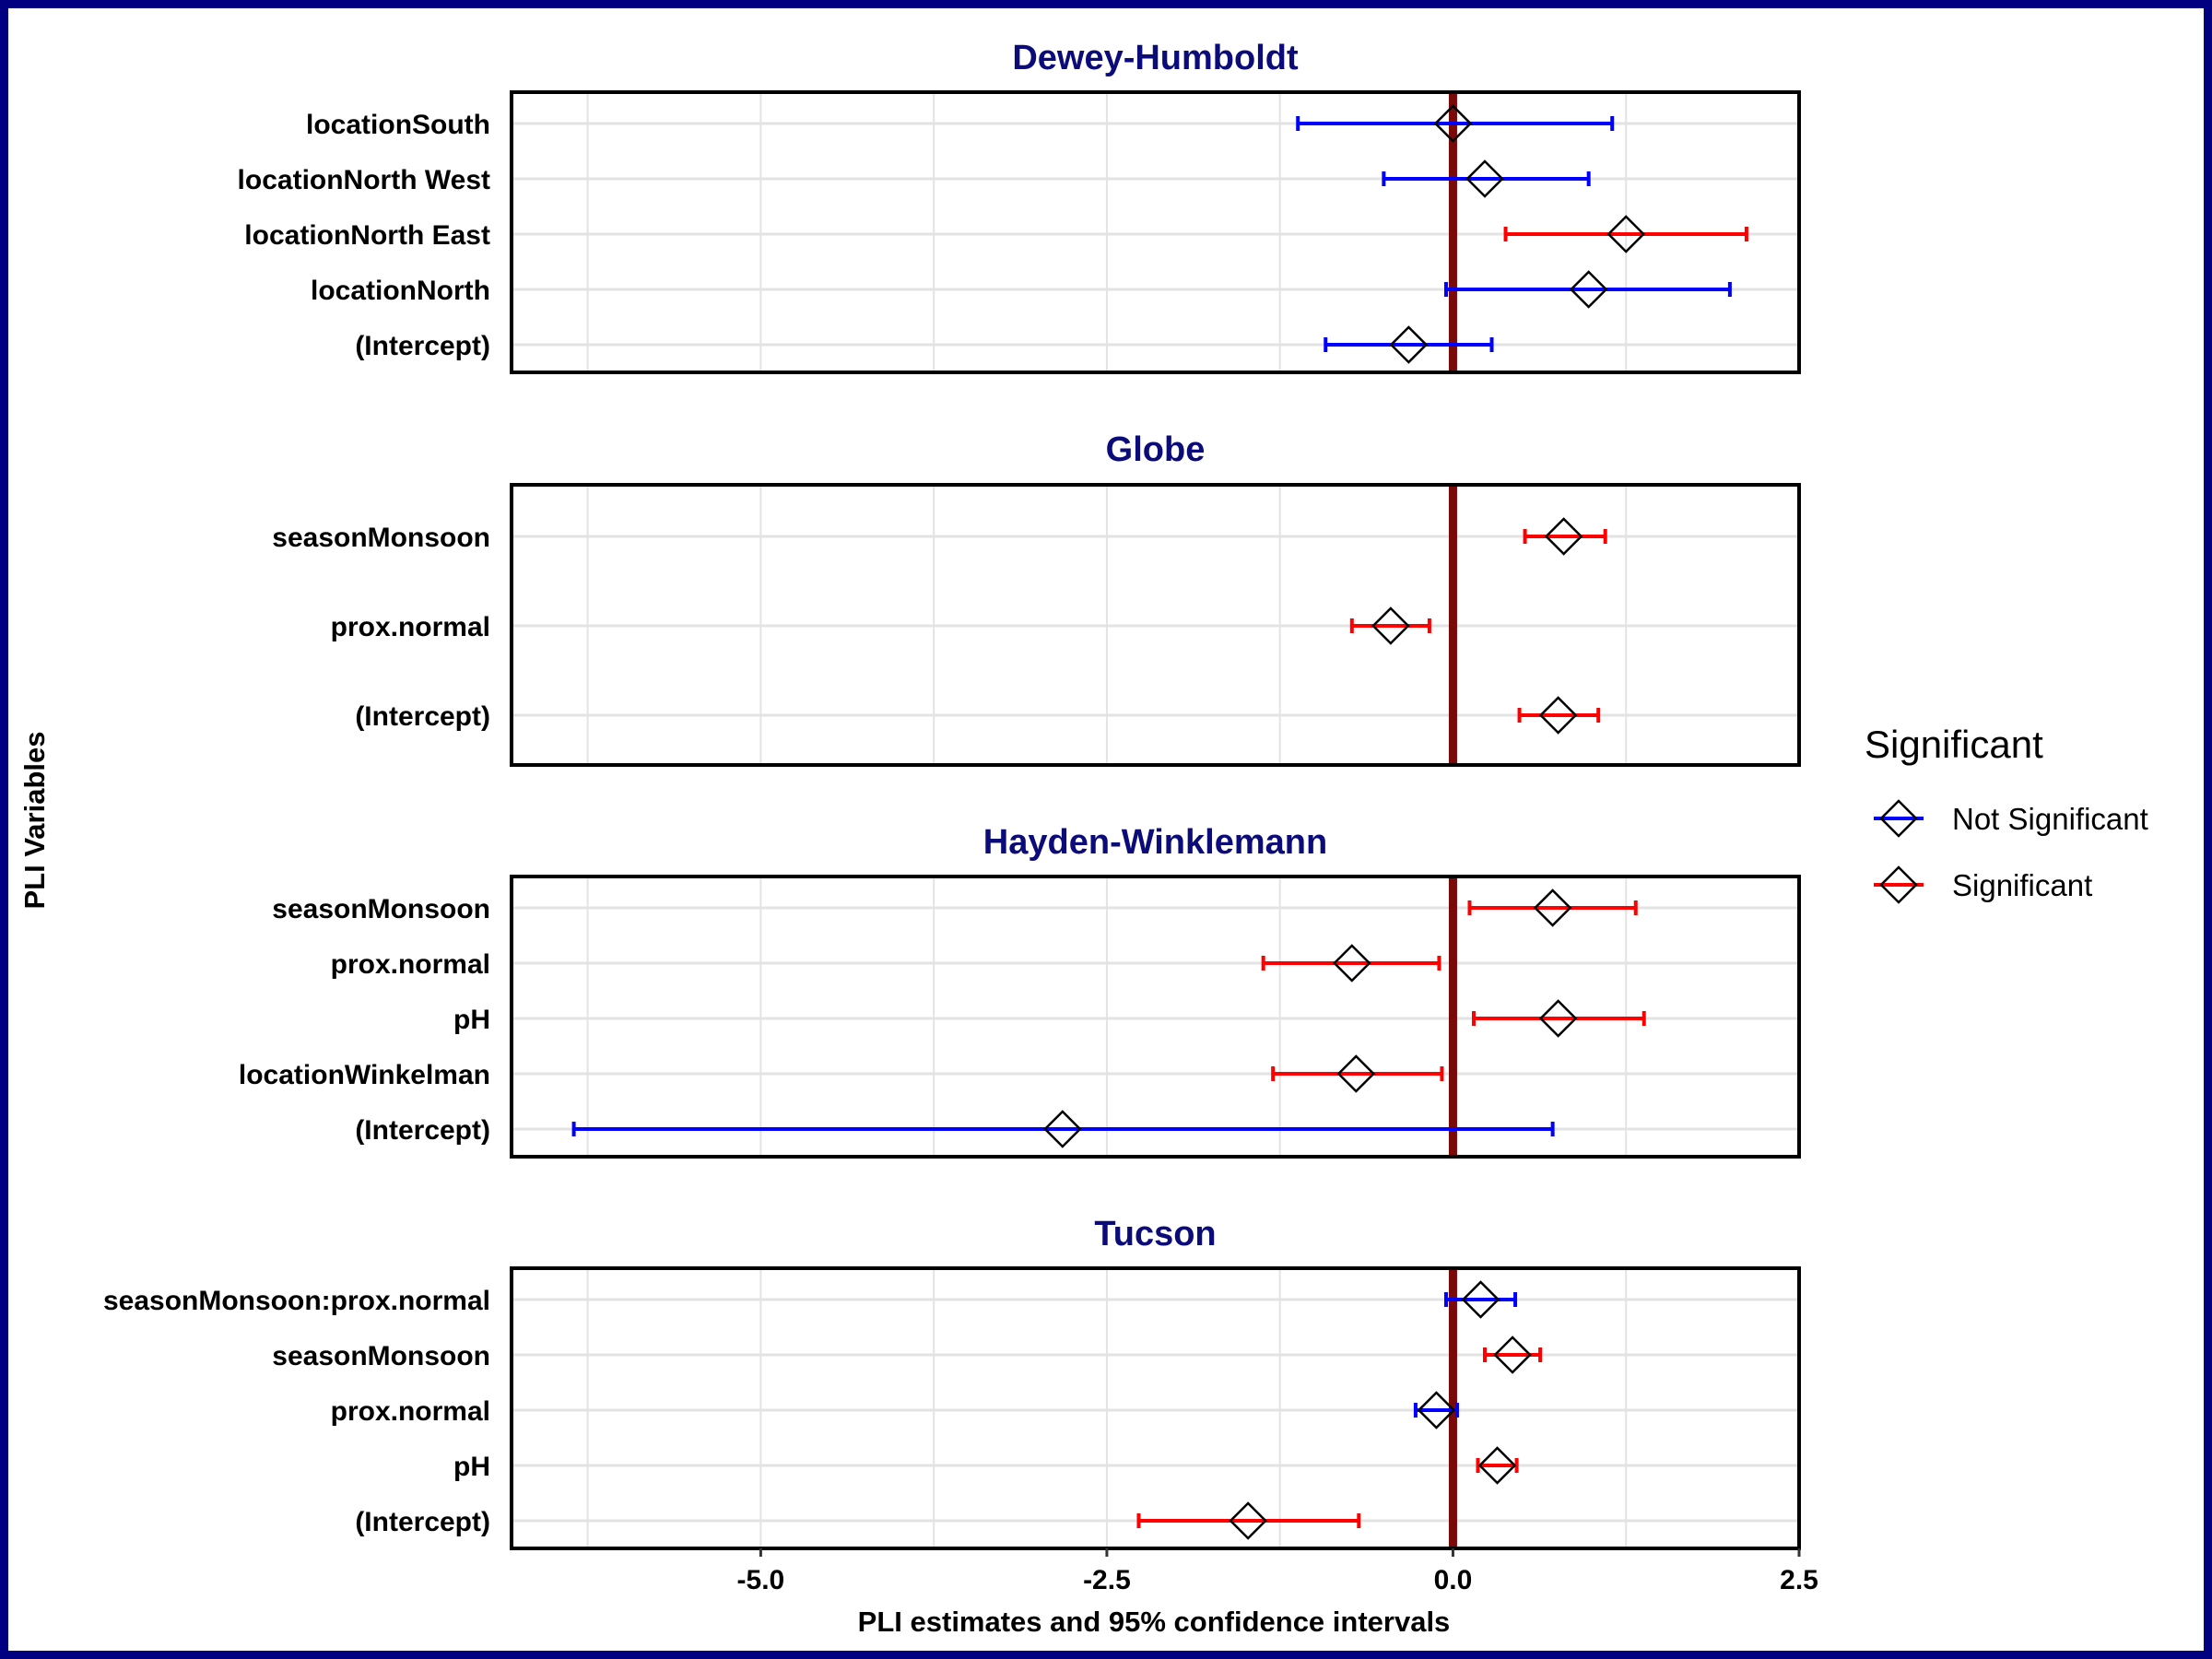 Image resolution: width=2212 pixels, height=1659 pixels. What do you see at coordinates (761, 1580) in the screenshot?
I see `x-tick-label: -5.0` at bounding box center [761, 1580].